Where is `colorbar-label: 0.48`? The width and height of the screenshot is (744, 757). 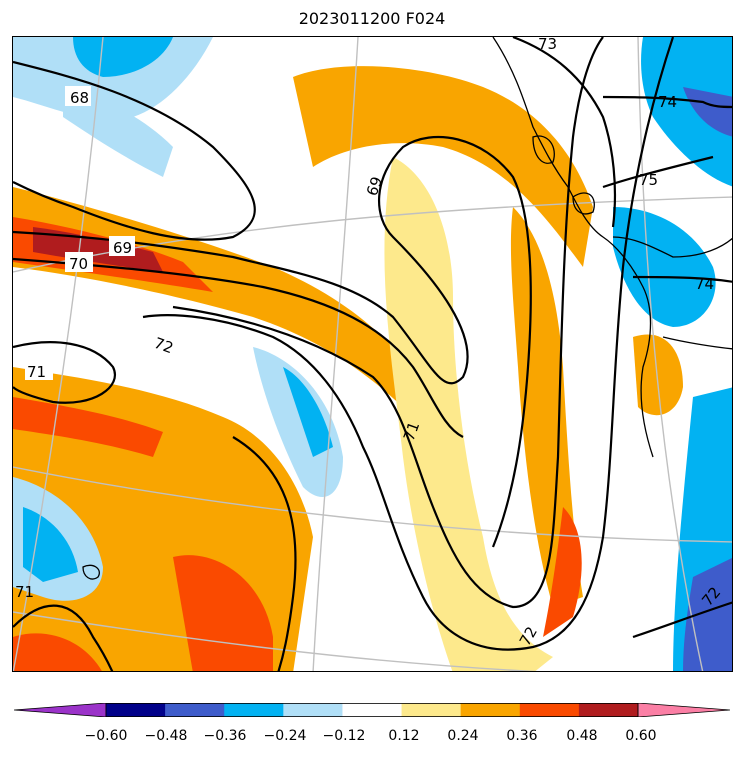
colorbar-label: 0.48 is located at coordinates (582, 736).